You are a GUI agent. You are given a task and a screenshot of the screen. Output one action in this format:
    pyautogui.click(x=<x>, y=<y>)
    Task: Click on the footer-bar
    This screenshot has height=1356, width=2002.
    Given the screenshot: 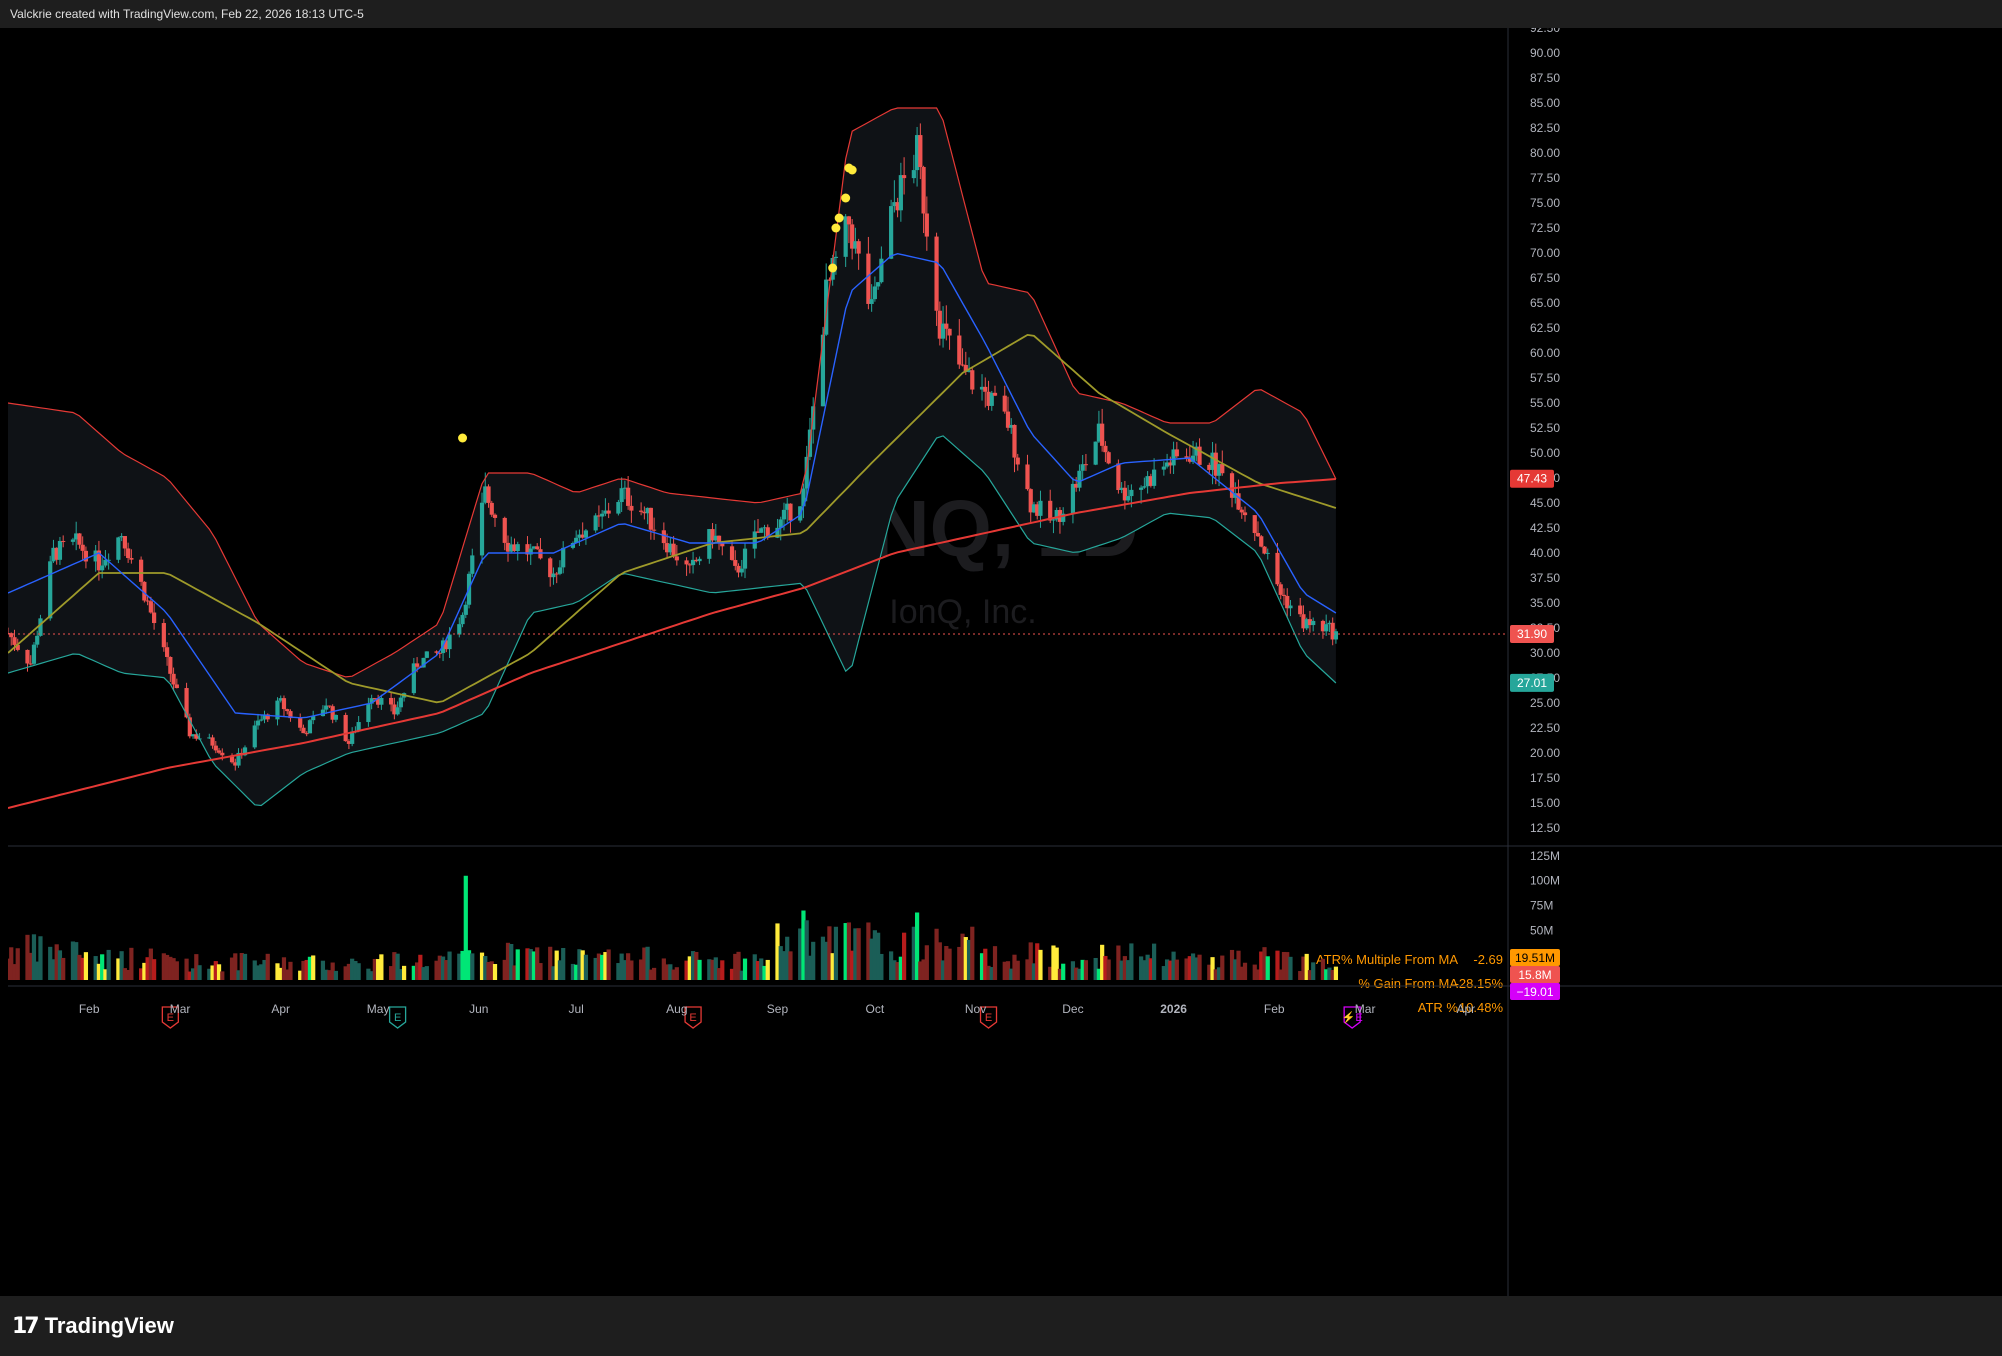 What is the action you would take?
    pyautogui.click(x=1001, y=1326)
    